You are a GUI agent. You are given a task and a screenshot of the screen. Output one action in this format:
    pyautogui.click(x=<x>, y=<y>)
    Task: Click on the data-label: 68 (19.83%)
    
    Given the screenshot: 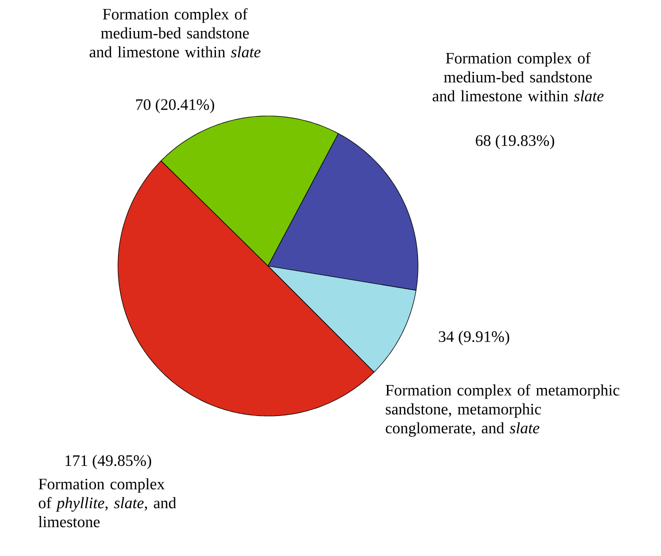 What is the action you would take?
    pyautogui.click(x=515, y=142)
    